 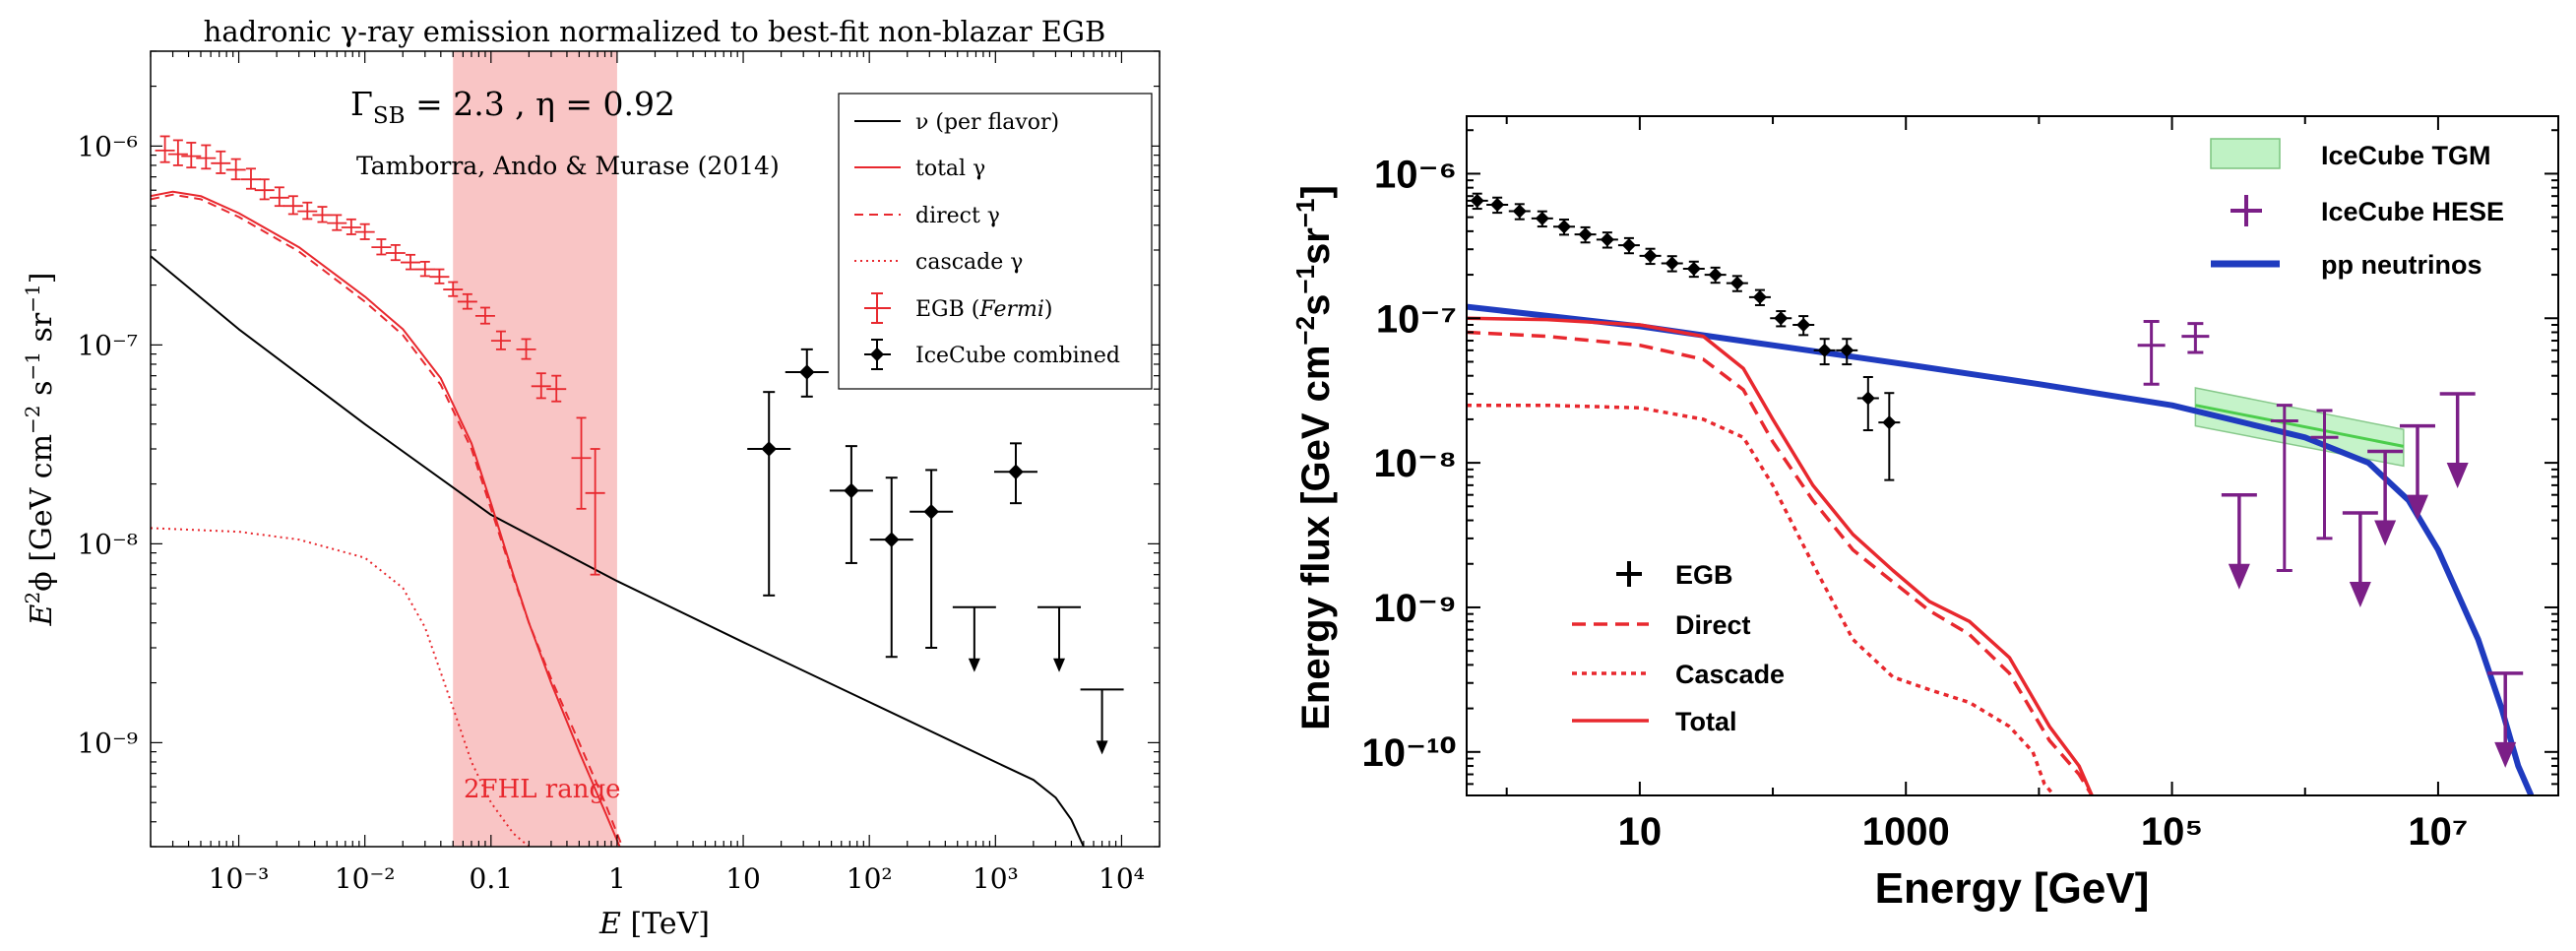 I want to click on legend-swatch-egb, so click(x=877, y=308).